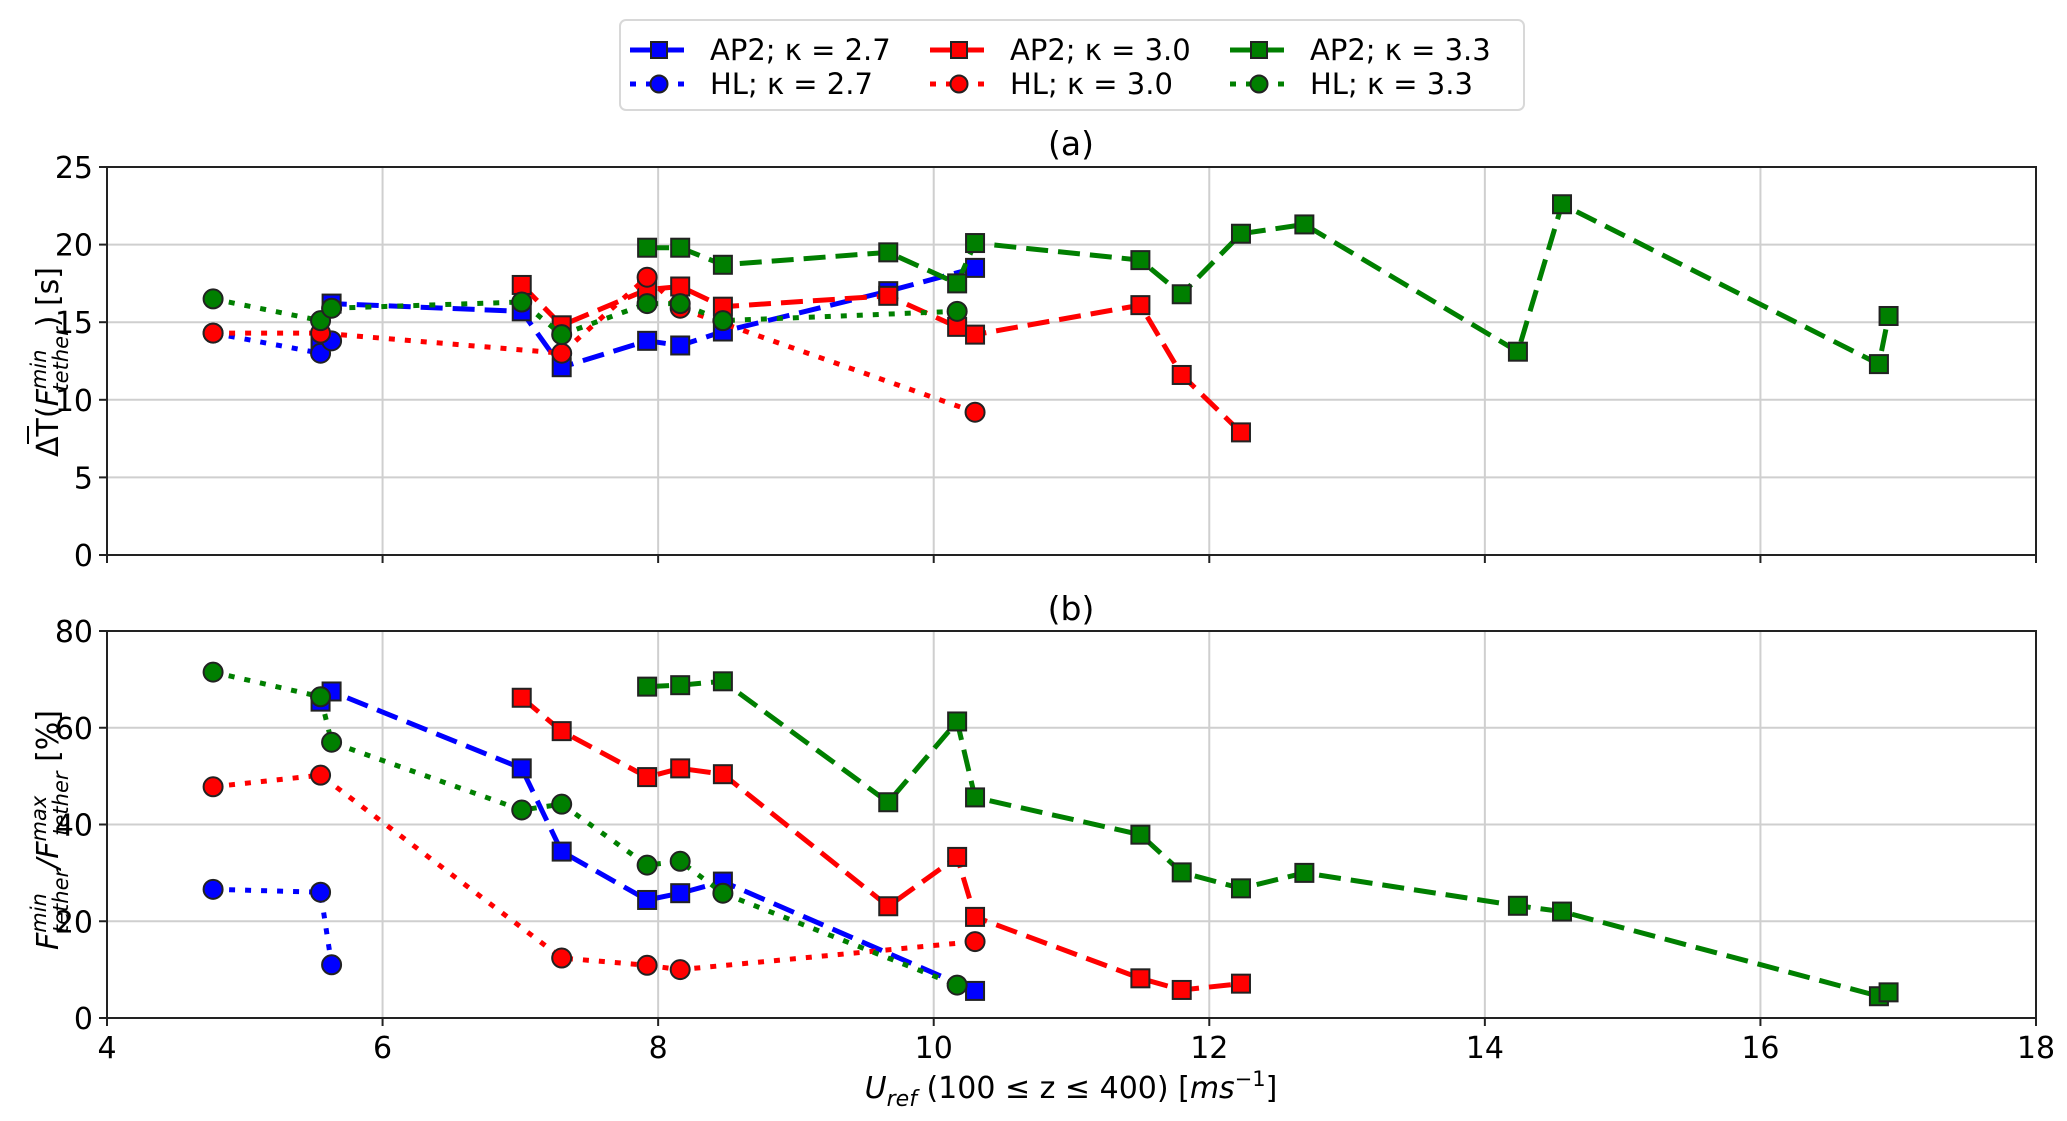 The image size is (2067, 1121). Describe the element at coordinates (50, 830) in the screenshot. I see `svg-text: Fmintether/Fmaxtether [%]` at that location.